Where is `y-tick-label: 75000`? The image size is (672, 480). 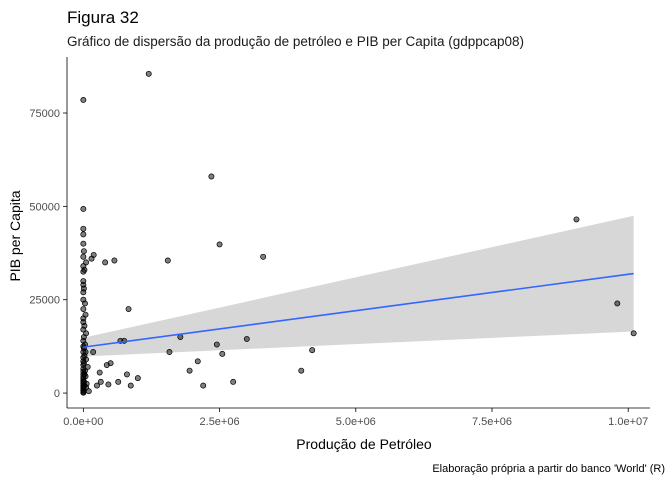 y-tick-label: 75000 is located at coordinates (44, 114).